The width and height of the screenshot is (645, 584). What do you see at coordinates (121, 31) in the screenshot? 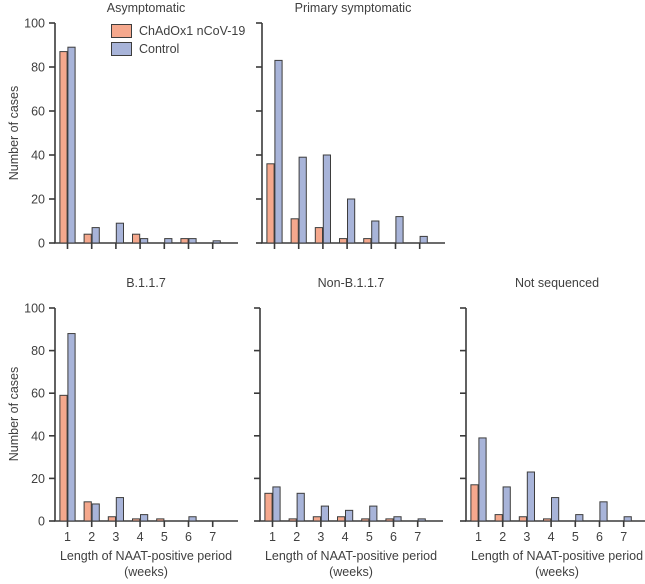
I see `legend-swatch-chadox1` at bounding box center [121, 31].